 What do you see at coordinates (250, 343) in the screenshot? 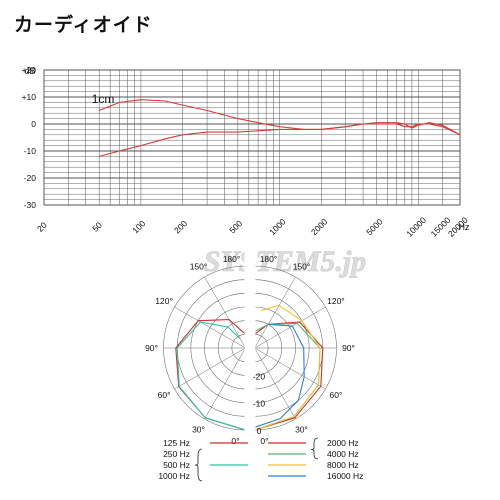
I see `center-separator` at bounding box center [250, 343].